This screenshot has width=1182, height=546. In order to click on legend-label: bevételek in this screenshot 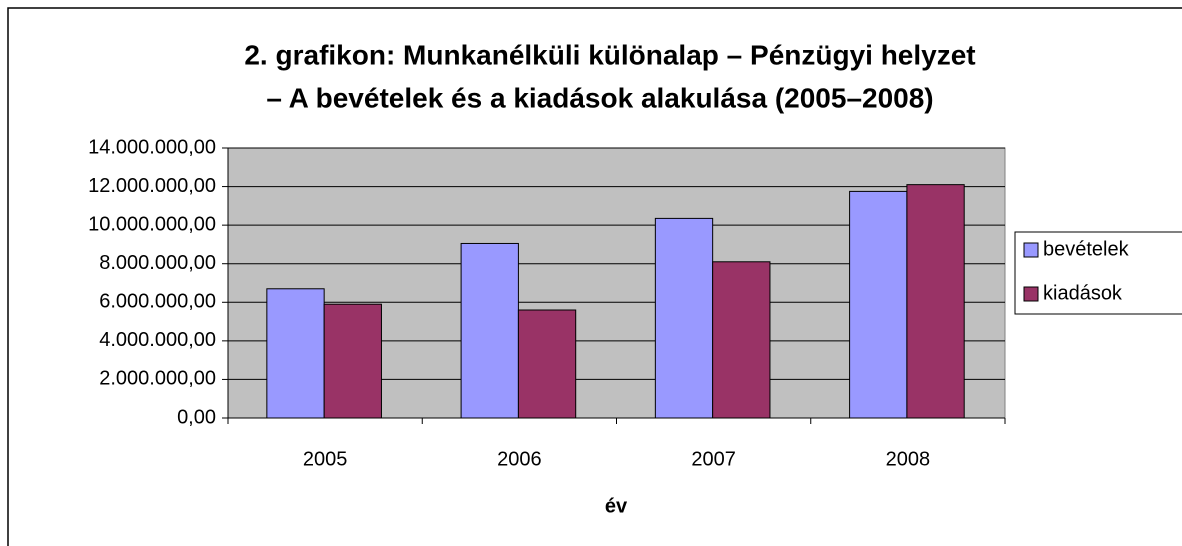, I will do `click(1086, 249)`.